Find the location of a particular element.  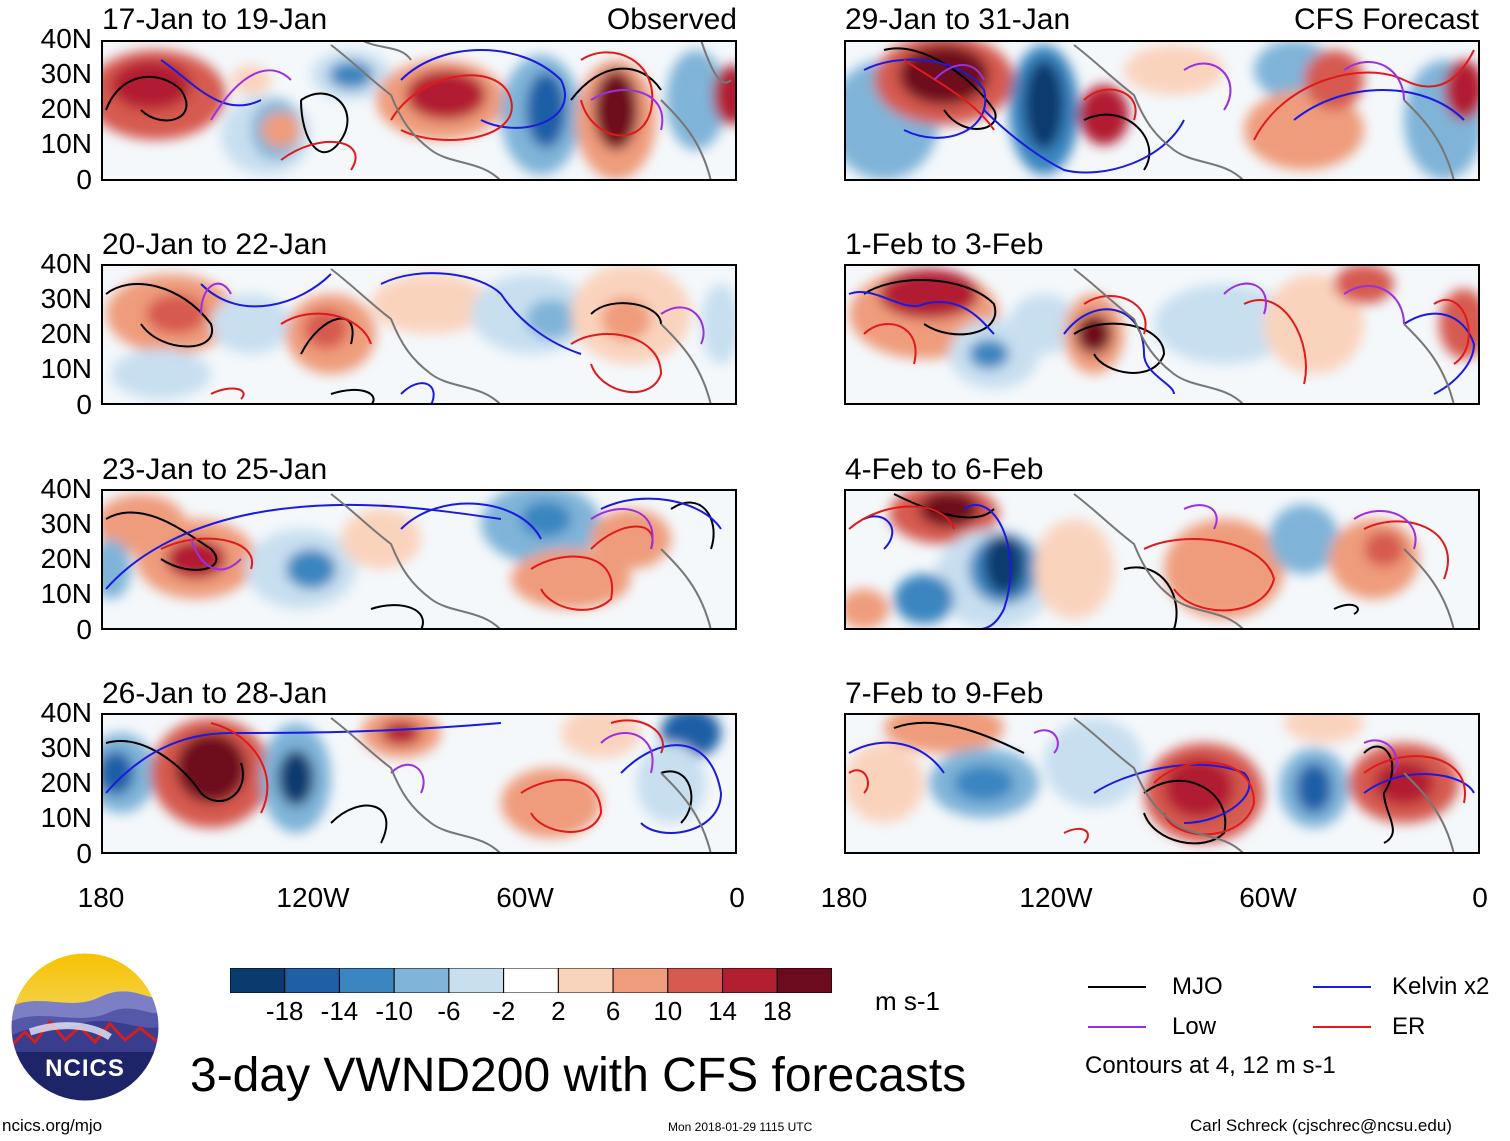

panel-title-r0: 29-Jan to 31-Jan is located at coordinates (958, 19).